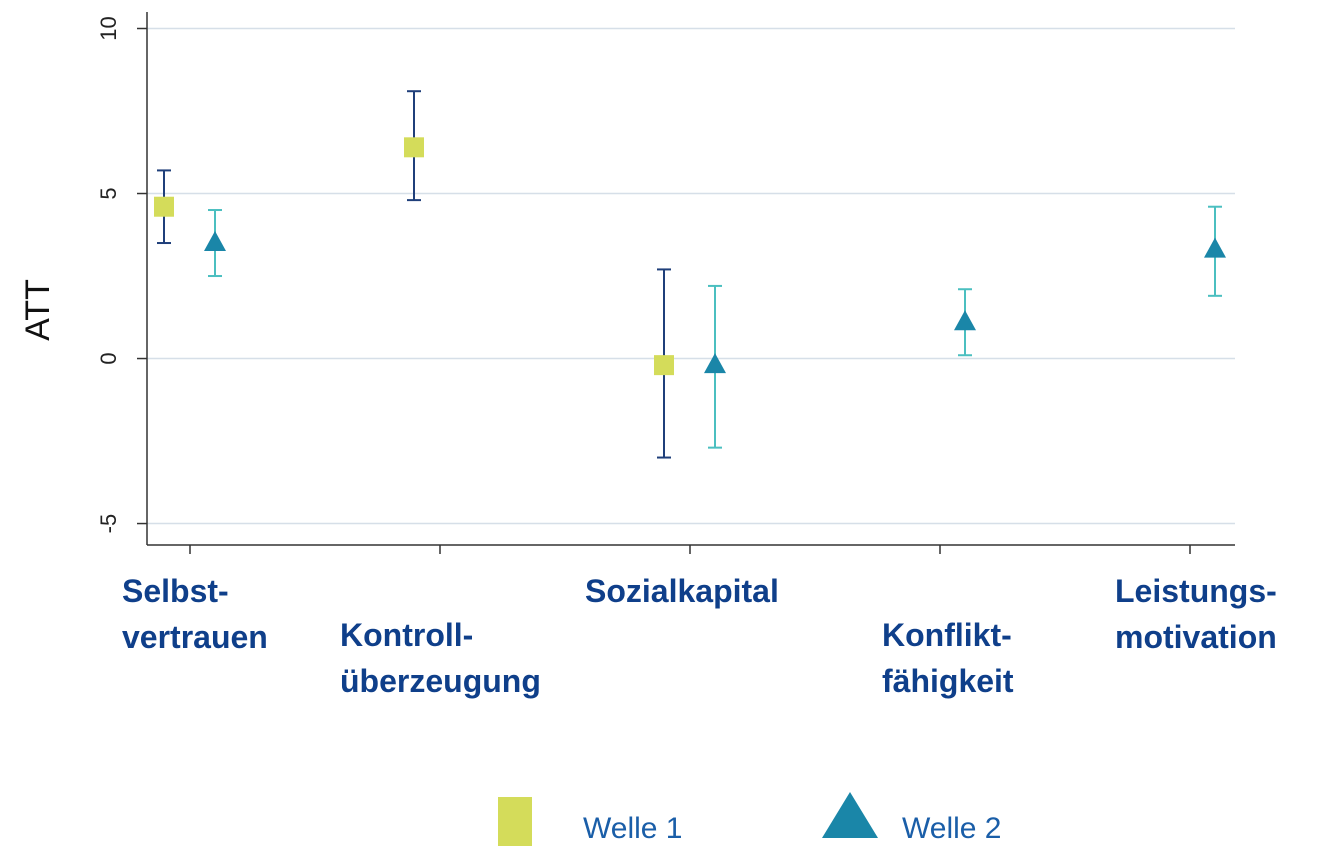 The height and width of the screenshot is (846, 1329). Describe the element at coordinates (1196, 614) in the screenshot. I see `x-tick-label: Leistungs- motivation` at that location.